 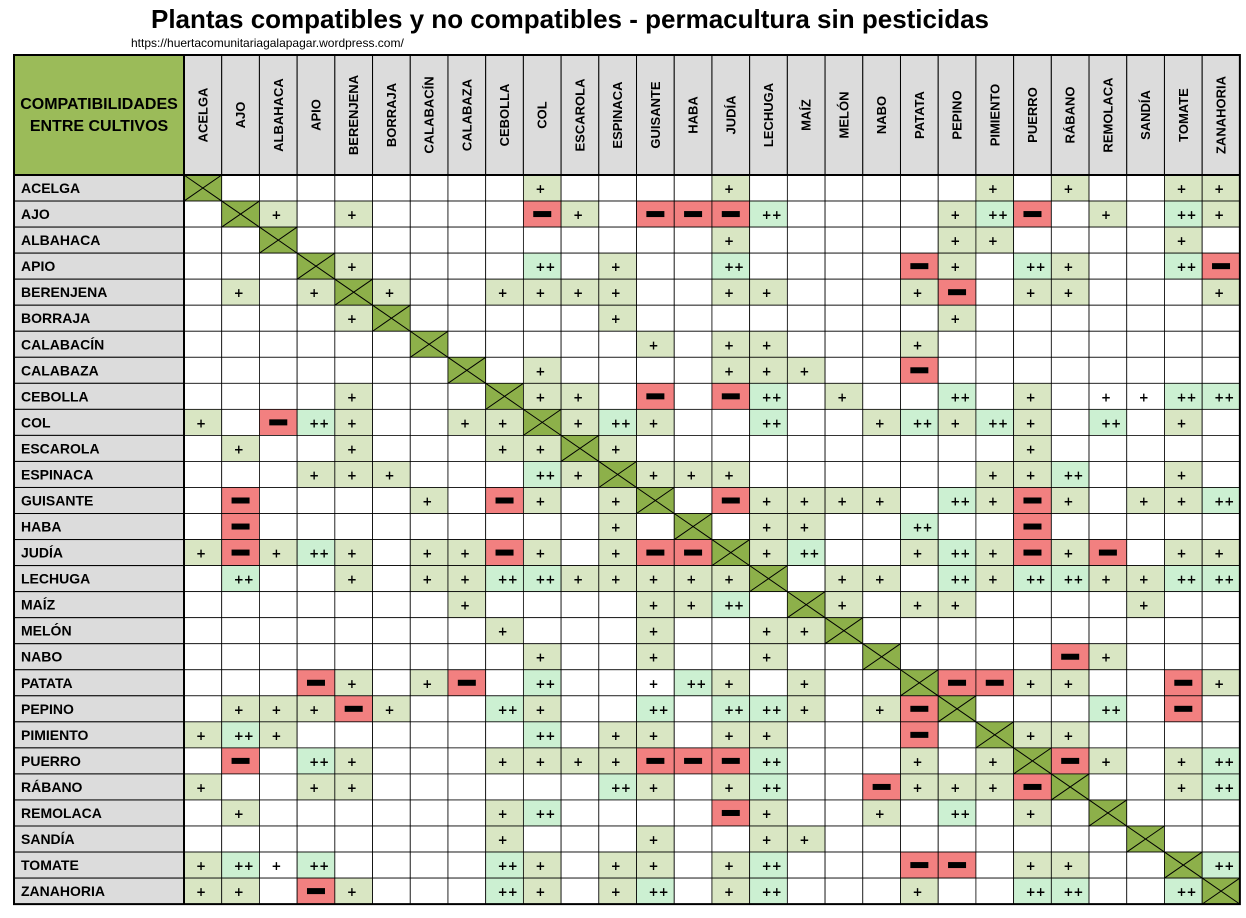 I want to click on column-header-label: REMOLACA, so click(x=1107, y=115).